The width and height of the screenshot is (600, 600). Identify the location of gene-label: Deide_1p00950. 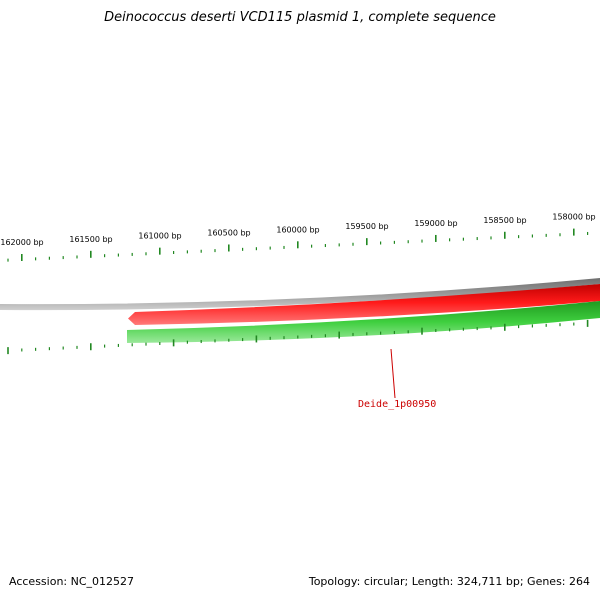
(397, 404).